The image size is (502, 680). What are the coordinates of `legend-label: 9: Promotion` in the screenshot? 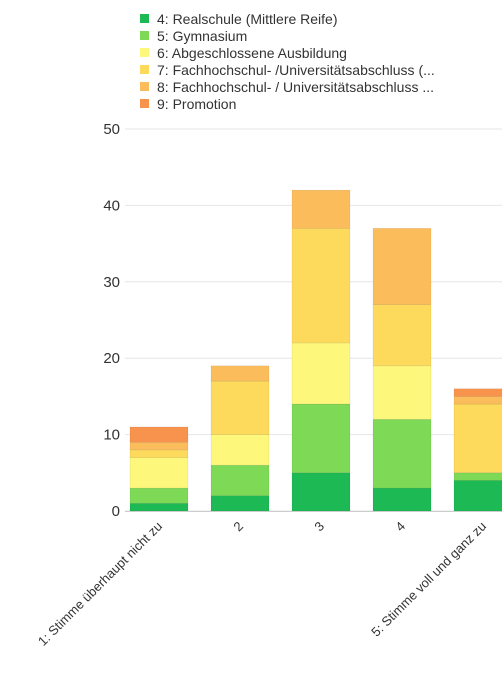 It's located at (197, 103).